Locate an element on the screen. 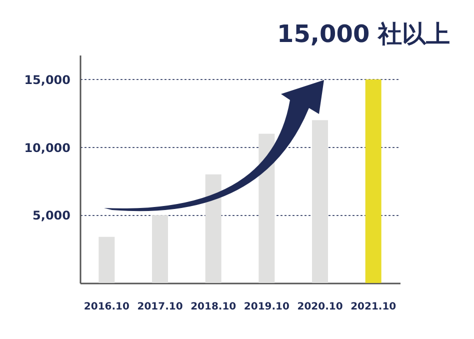 The width and height of the screenshot is (474, 339). x-tick-label: 2021.10 is located at coordinates (373, 307).